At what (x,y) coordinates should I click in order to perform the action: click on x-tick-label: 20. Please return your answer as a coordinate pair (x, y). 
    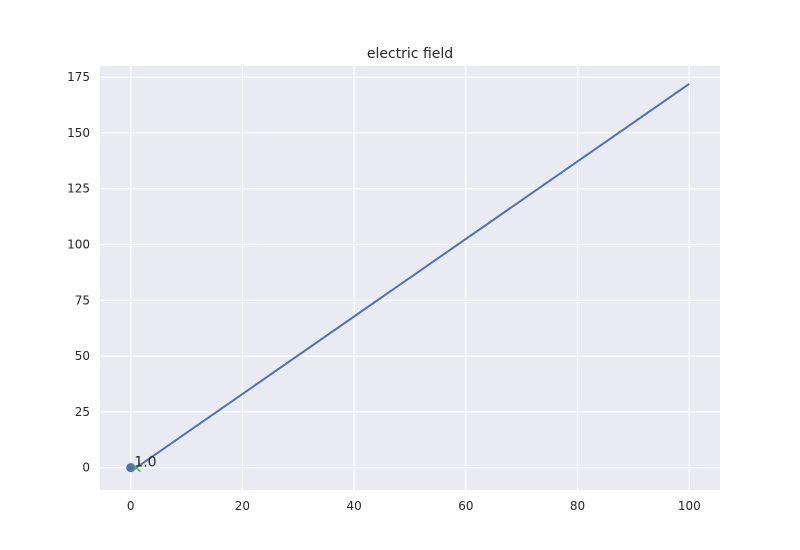
    Looking at the image, I should click on (242, 506).